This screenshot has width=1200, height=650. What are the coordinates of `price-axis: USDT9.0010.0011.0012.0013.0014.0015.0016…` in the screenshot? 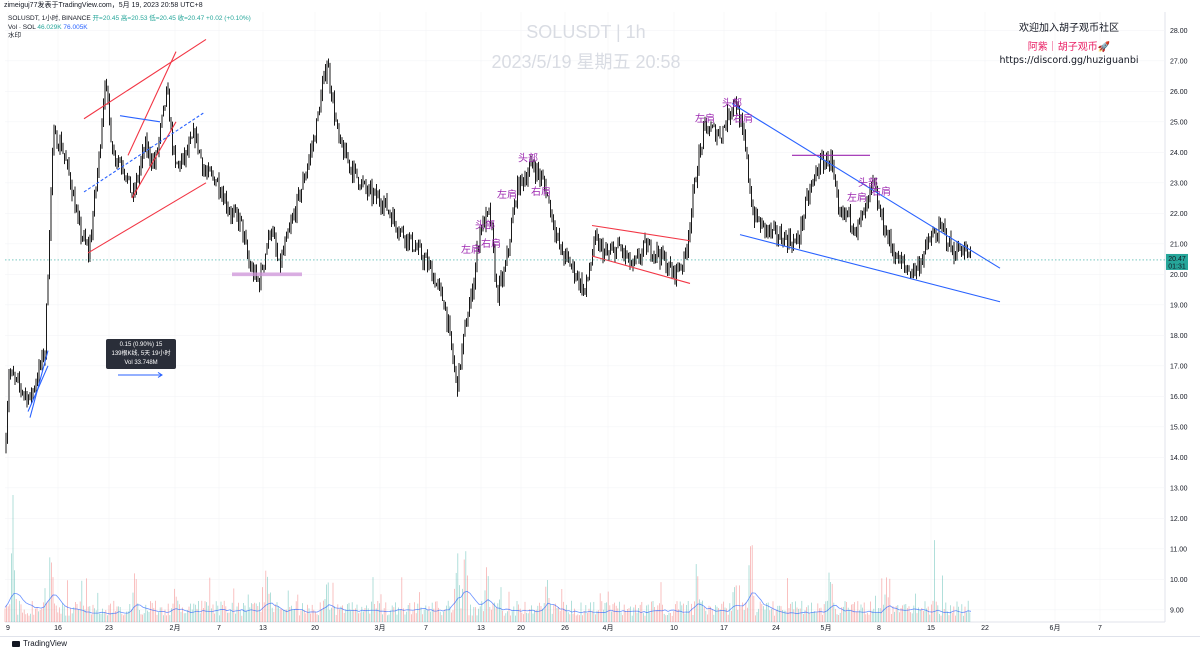 It's located at (1182, 309).